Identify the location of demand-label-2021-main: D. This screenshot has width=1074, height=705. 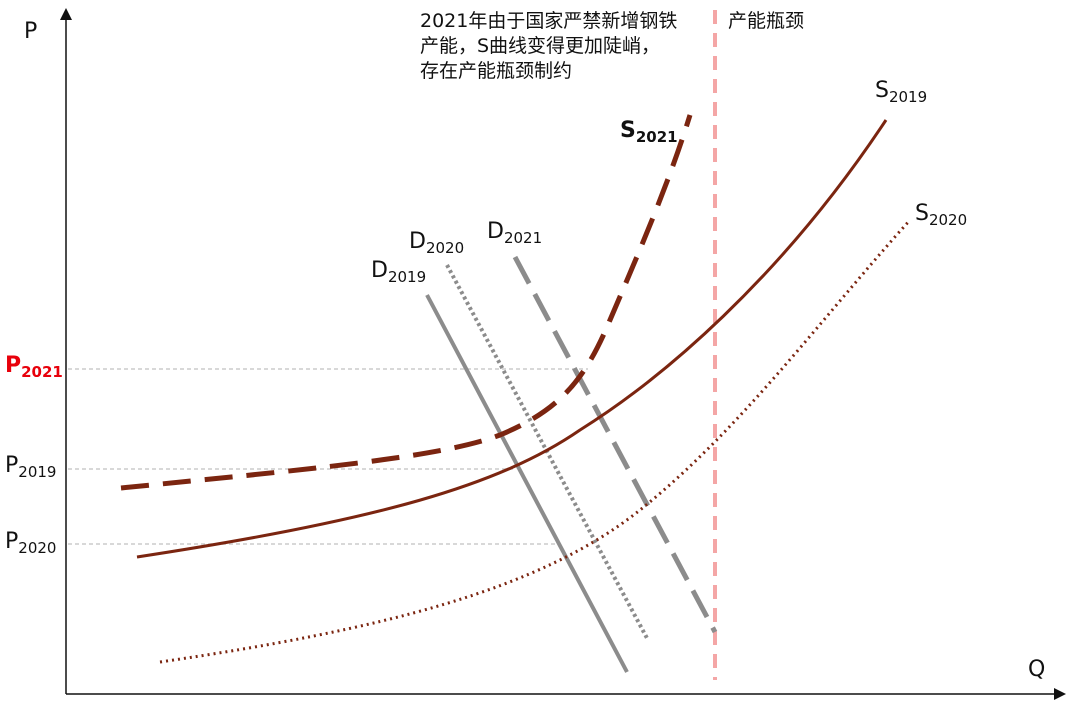
(495, 231).